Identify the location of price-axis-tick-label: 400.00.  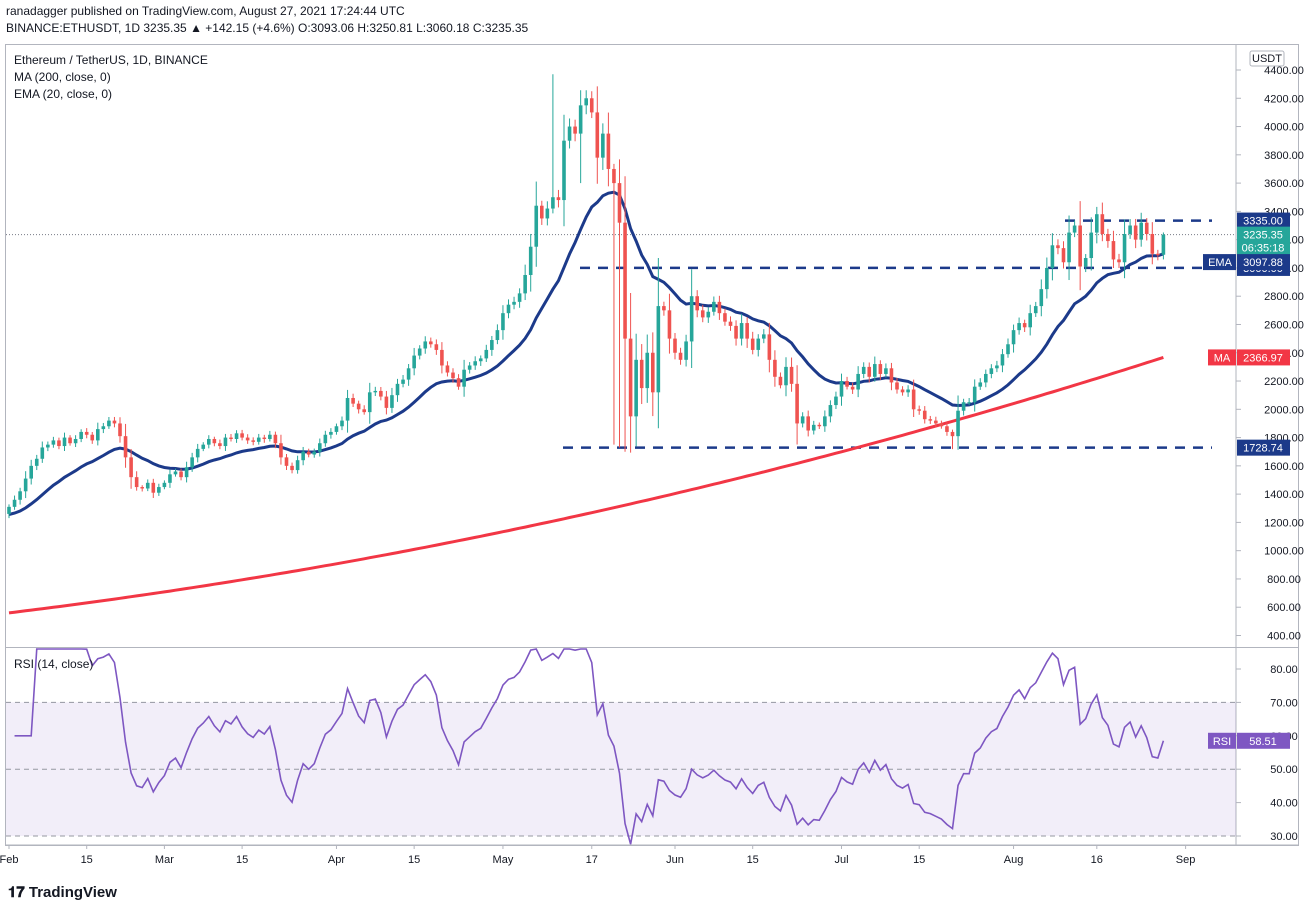
(1284, 637).